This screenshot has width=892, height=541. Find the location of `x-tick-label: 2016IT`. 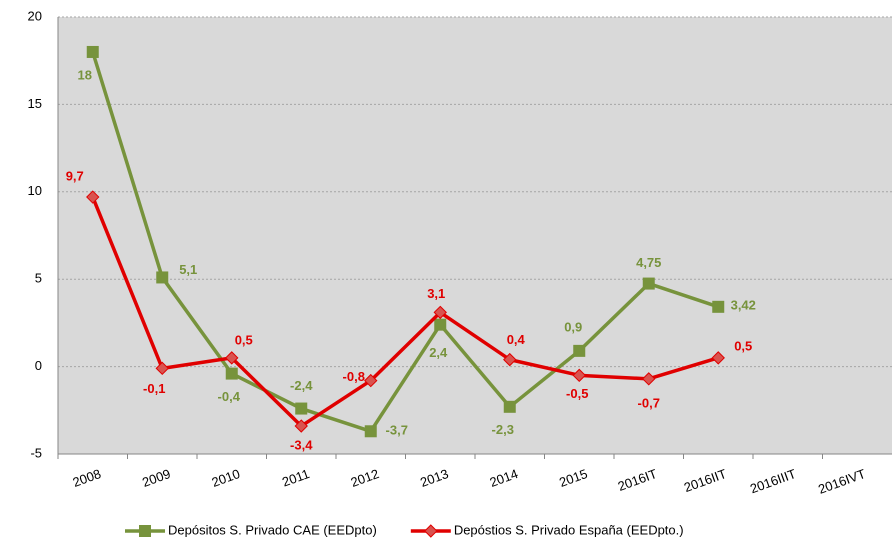

x-tick-label: 2016IT is located at coordinates (637, 480).